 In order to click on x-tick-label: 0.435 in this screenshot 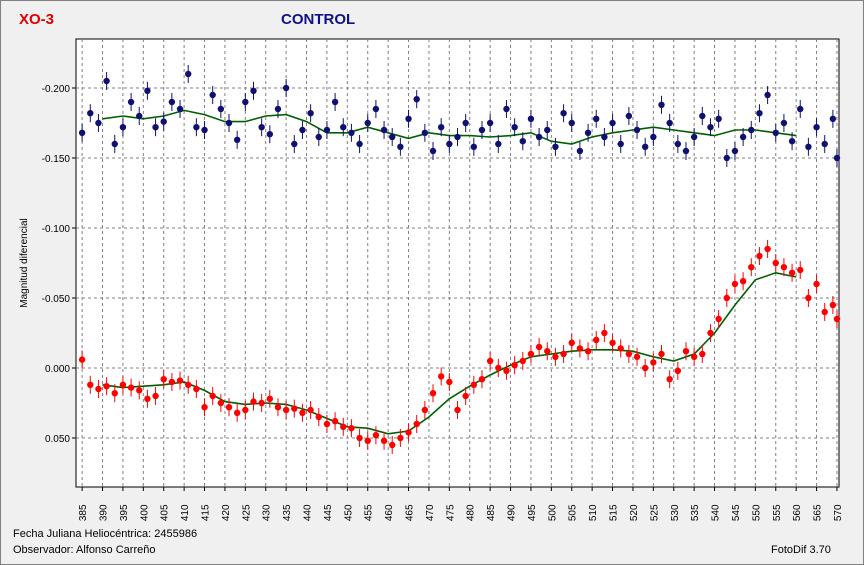, I will do `click(287, 512)`.